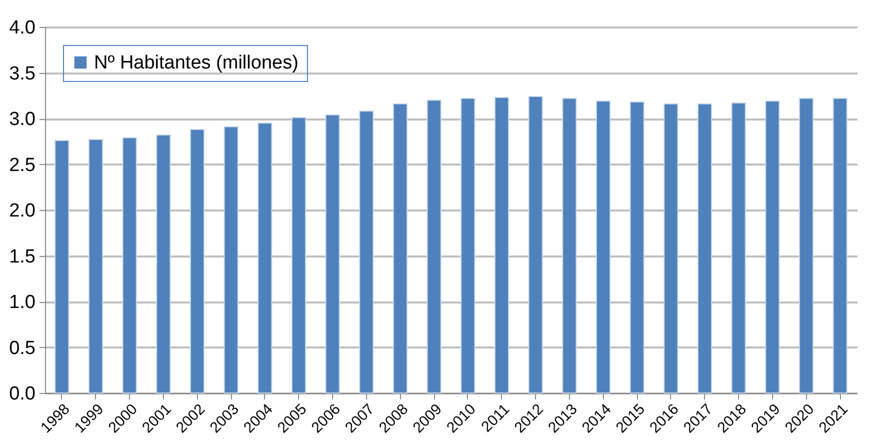 This screenshot has width=878, height=446. What do you see at coordinates (22, 211) in the screenshot?
I see `y-tick-label: 2.0` at bounding box center [22, 211].